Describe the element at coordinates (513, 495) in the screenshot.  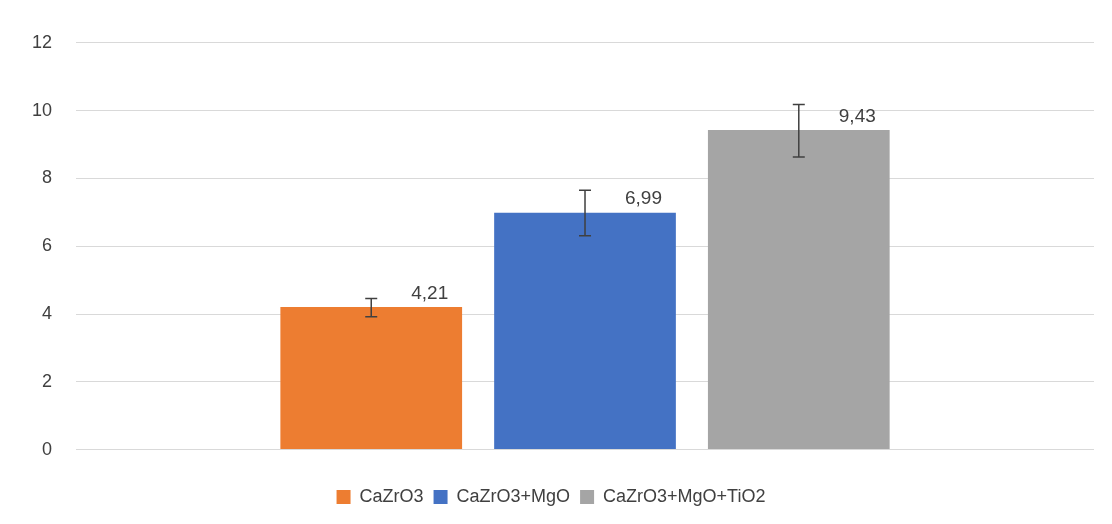
I see `legend-label: CaZrO3+MgO` at that location.